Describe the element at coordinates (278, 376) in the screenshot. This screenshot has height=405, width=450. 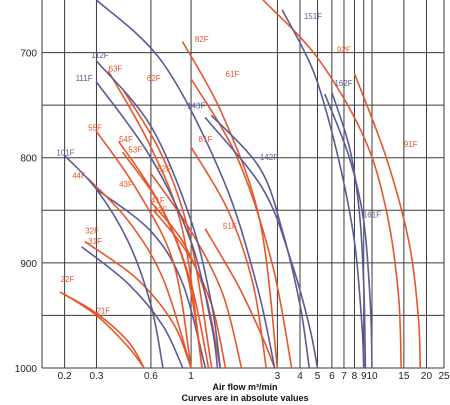
I see `x-tick-label: 3` at that location.